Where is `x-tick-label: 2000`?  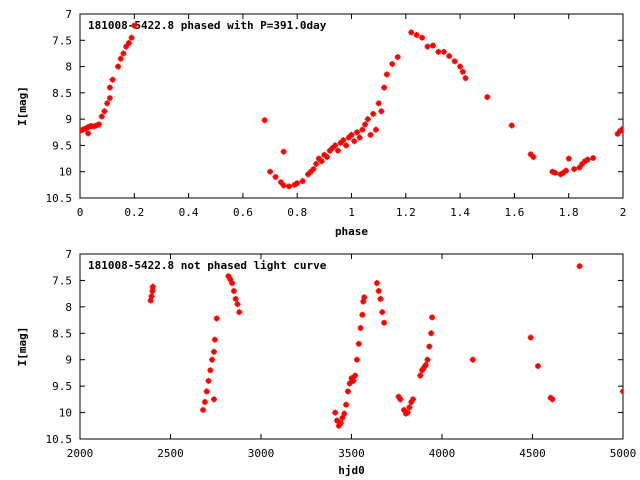 x-tick-label: 2000 is located at coordinates (80, 453).